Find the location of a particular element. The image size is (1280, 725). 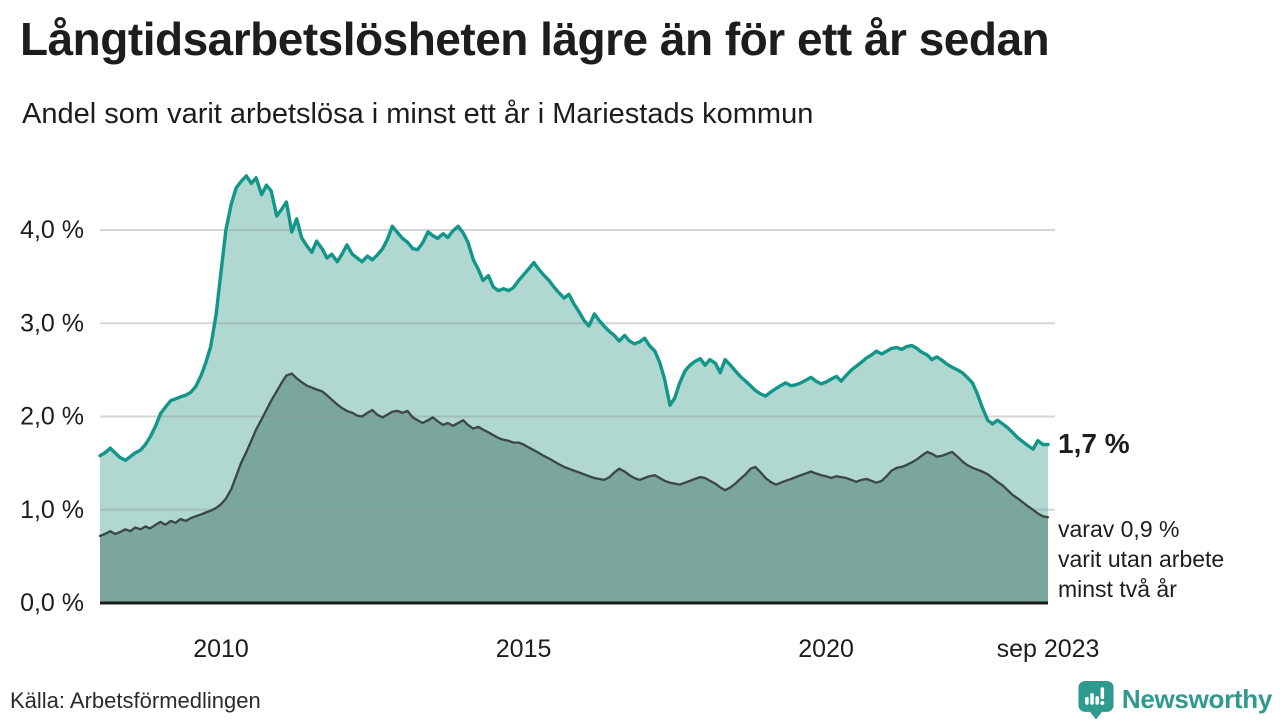

svg-text: 1,0 % is located at coordinates (52, 510).